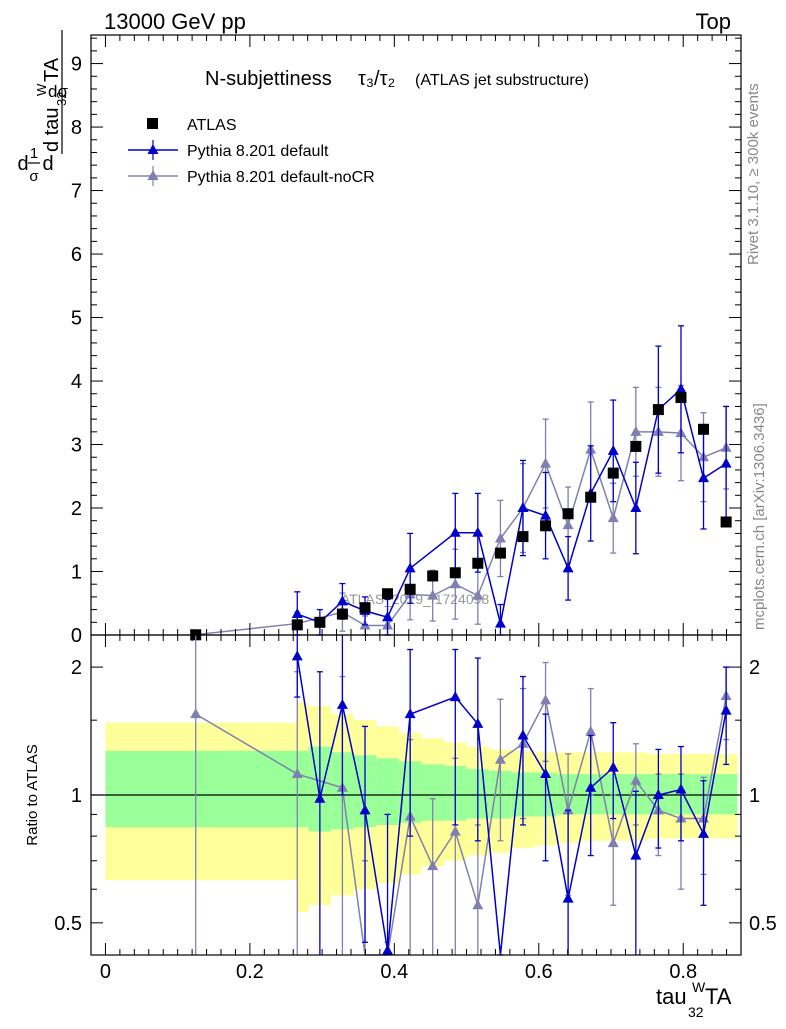 Image resolution: width=786 pixels, height=1029 pixels. What do you see at coordinates (76, 192) in the screenshot?
I see `main-y-tick-label: 7` at bounding box center [76, 192].